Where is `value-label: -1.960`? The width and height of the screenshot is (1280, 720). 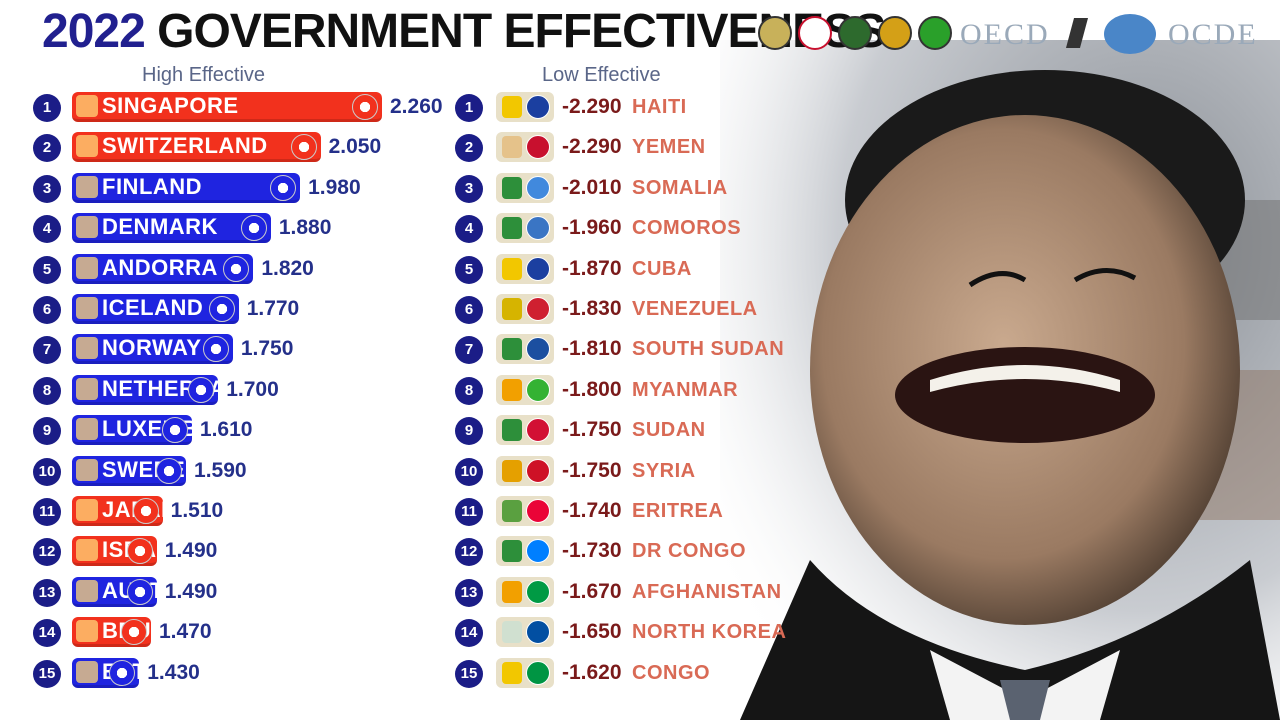 value-label: -1.960 is located at coordinates (592, 228).